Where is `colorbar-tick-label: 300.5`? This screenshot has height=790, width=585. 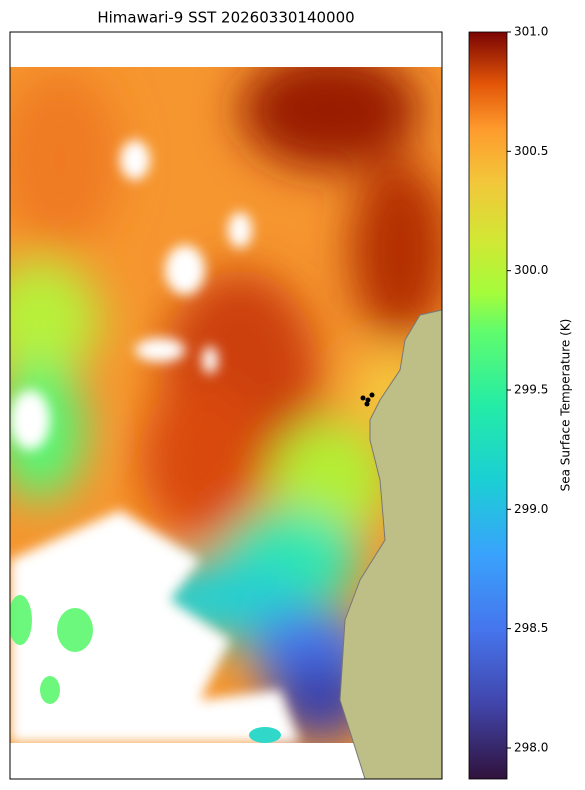 colorbar-tick-label: 300.5 is located at coordinates (531, 151).